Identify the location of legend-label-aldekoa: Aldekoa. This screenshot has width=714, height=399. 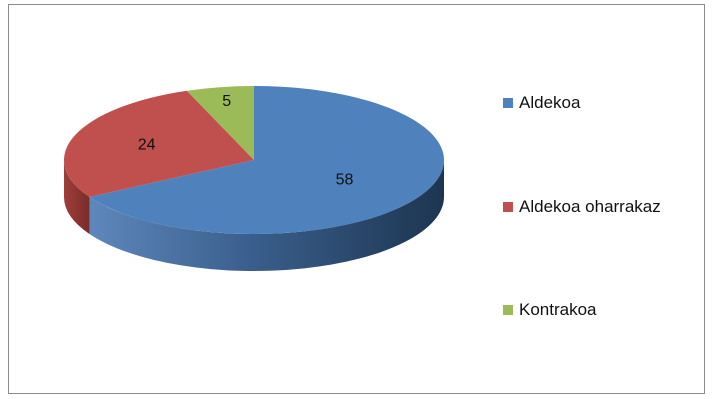
(550, 102).